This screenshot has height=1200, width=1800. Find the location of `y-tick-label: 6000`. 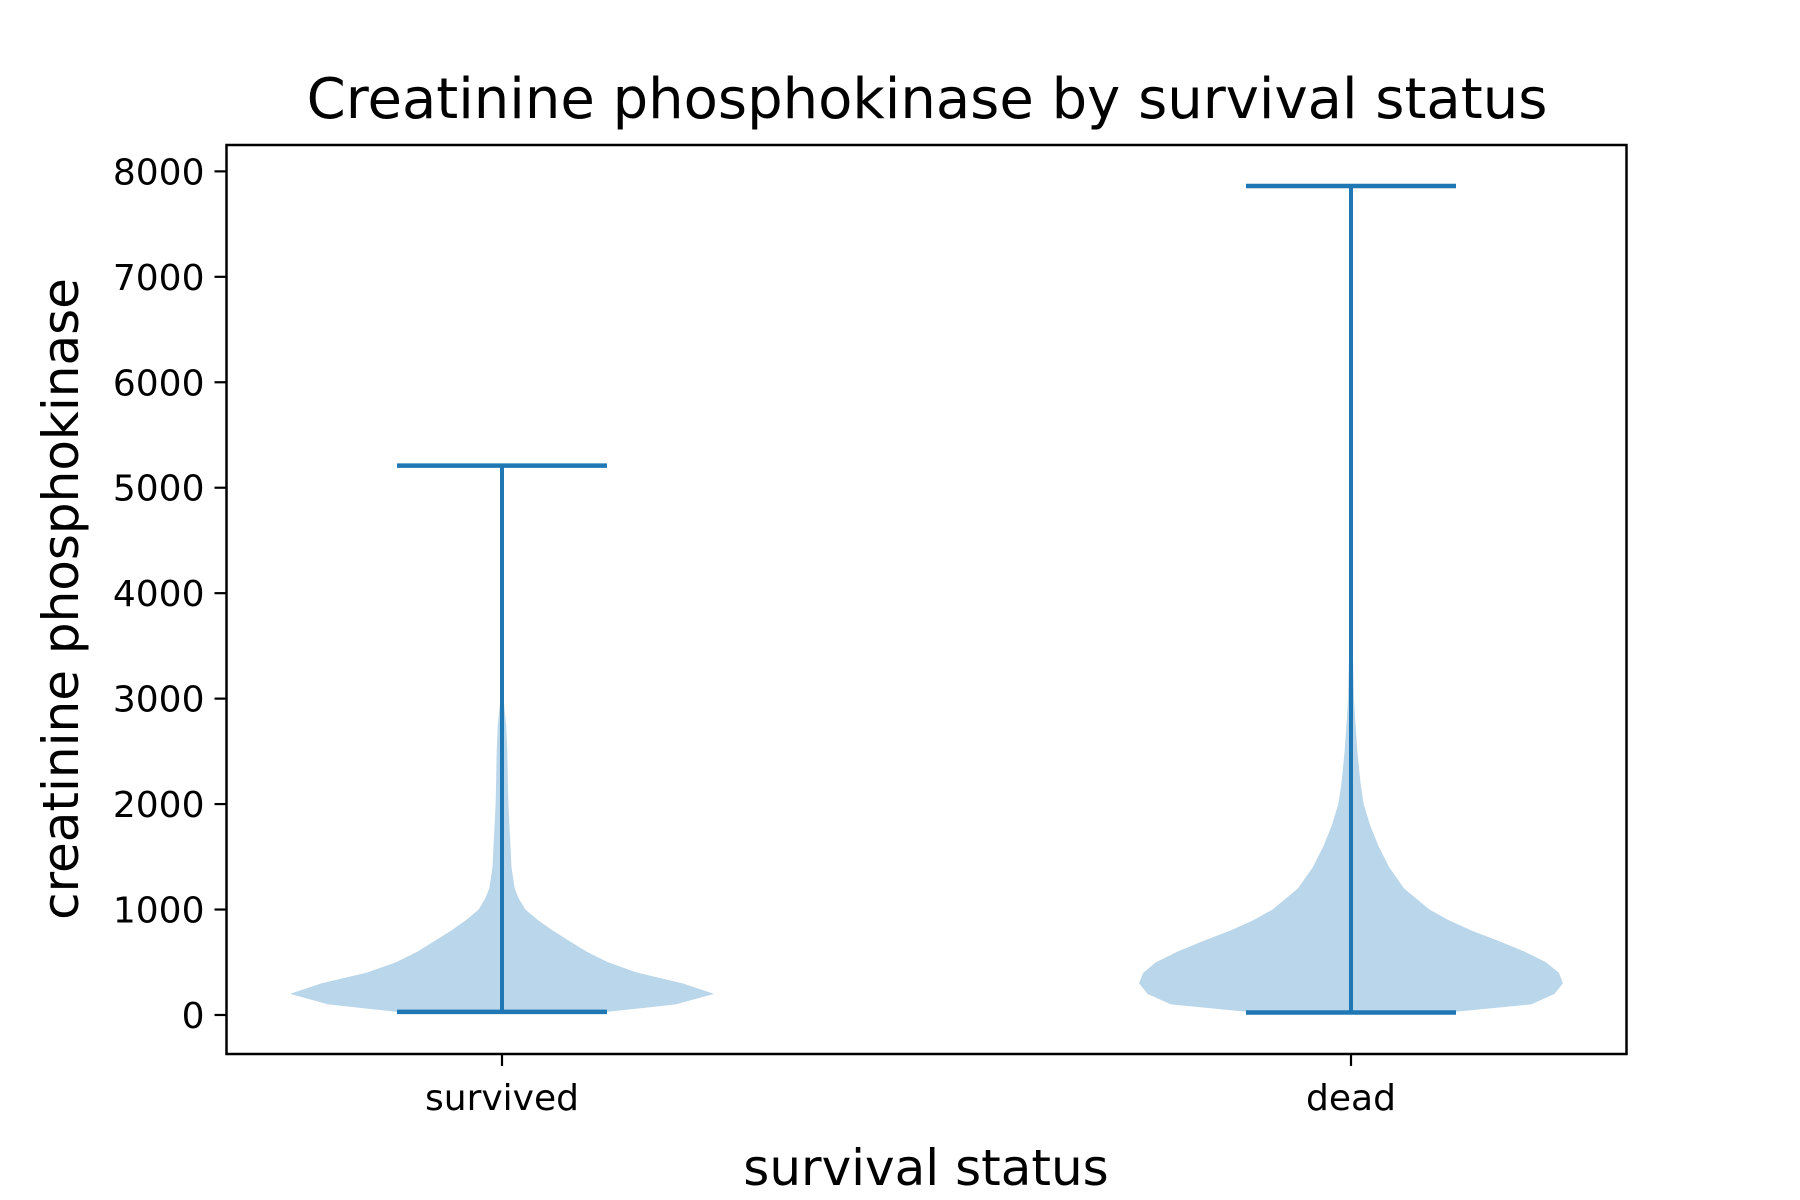

y-tick-label: 6000 is located at coordinates (159, 383).